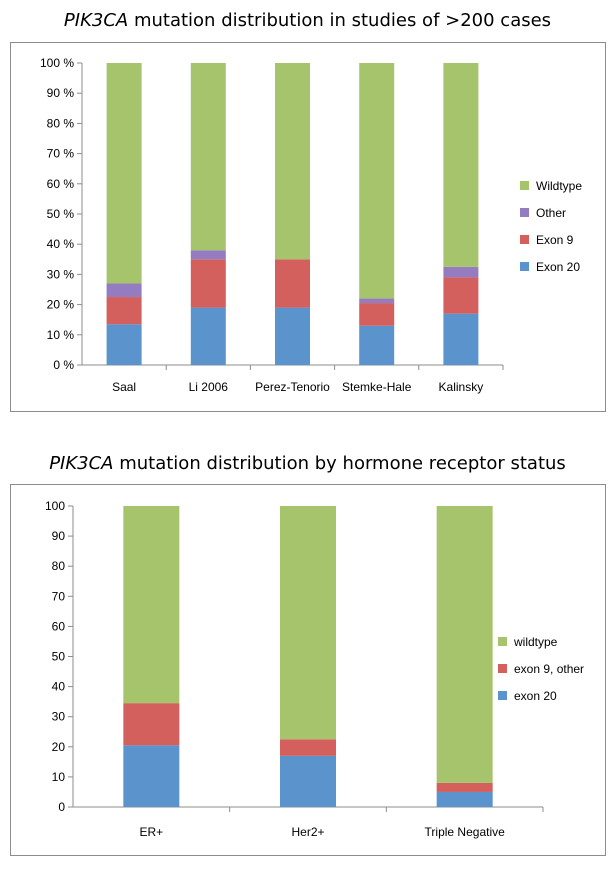 This screenshot has height=885, width=615. I want to click on x-category-label: Triple Negative, so click(465, 832).